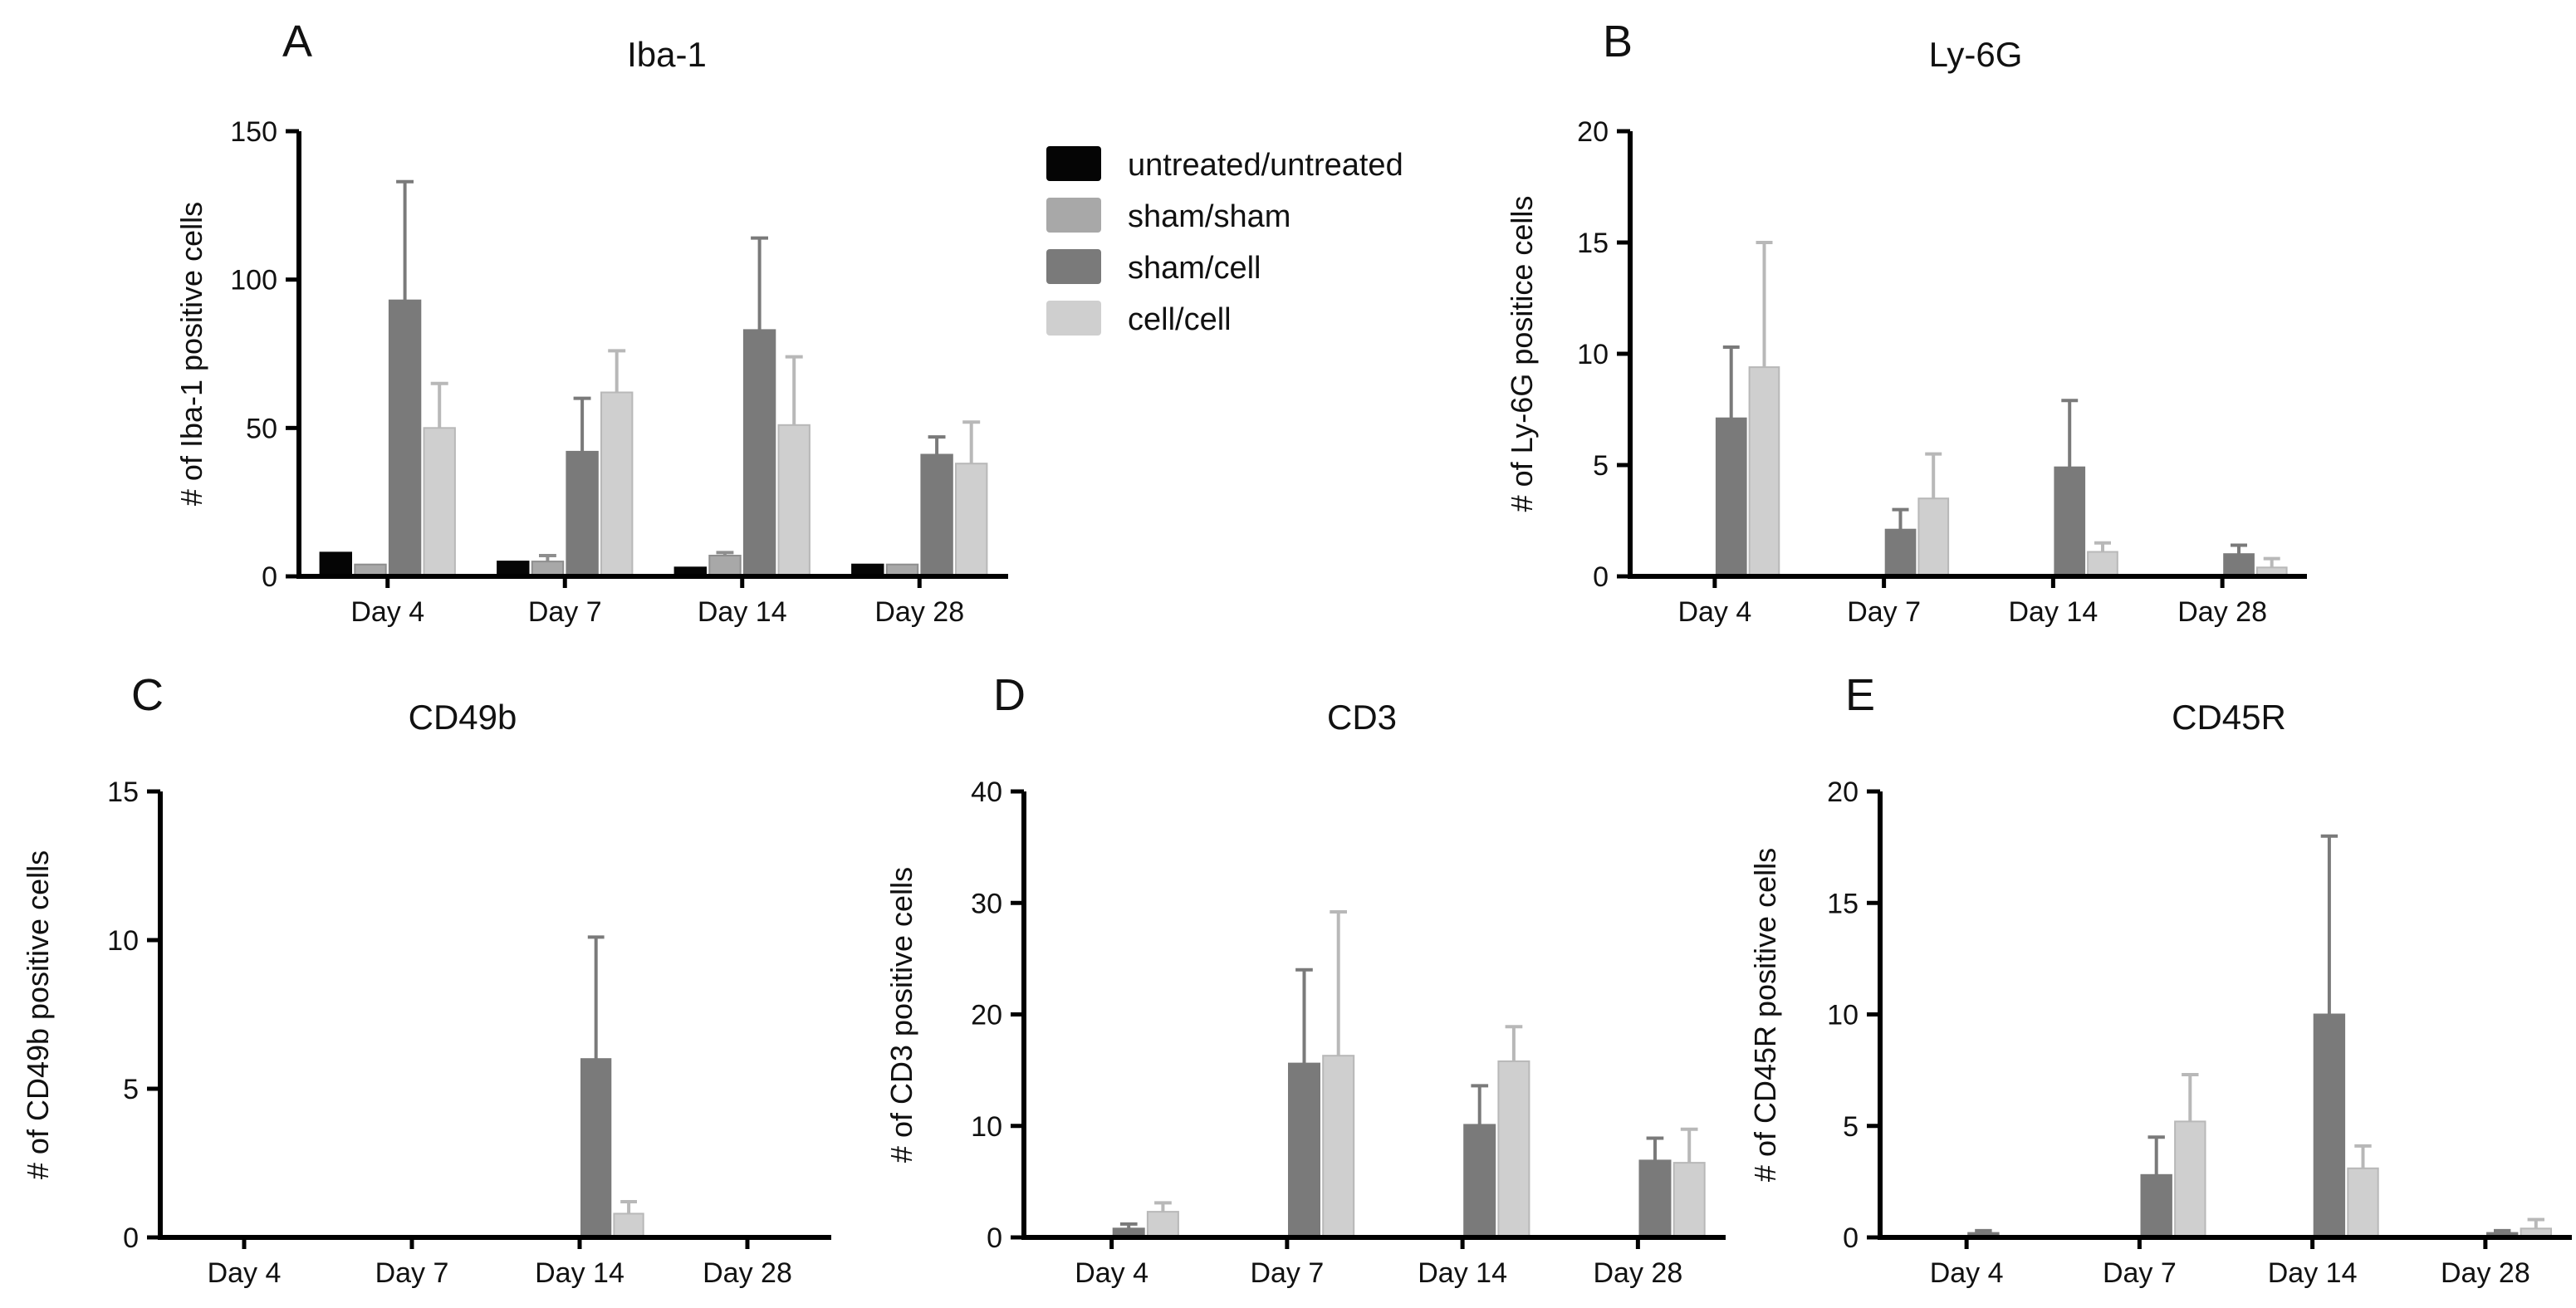  Describe the element at coordinates (1714, 612) in the screenshot. I see `x-tick-label-b-1: Day 4` at that location.